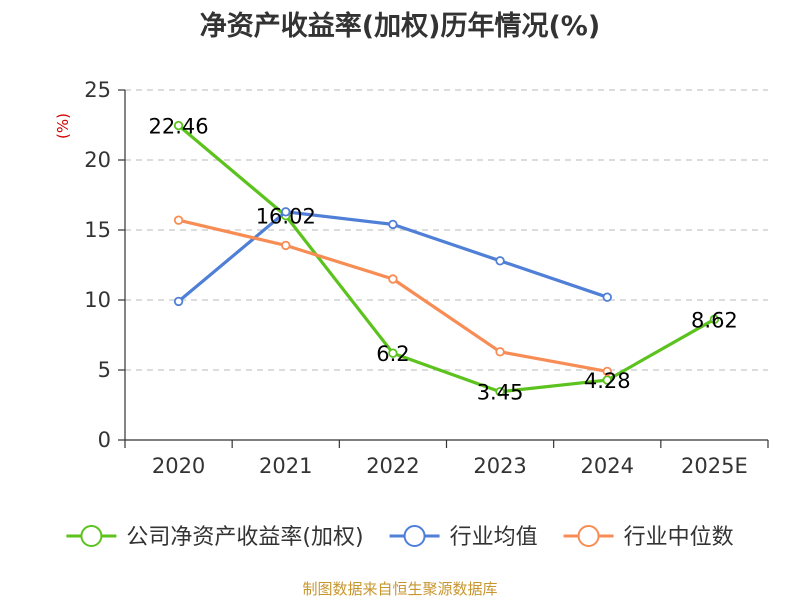  I want to click on y-tick-label: 15, so click(97, 230).